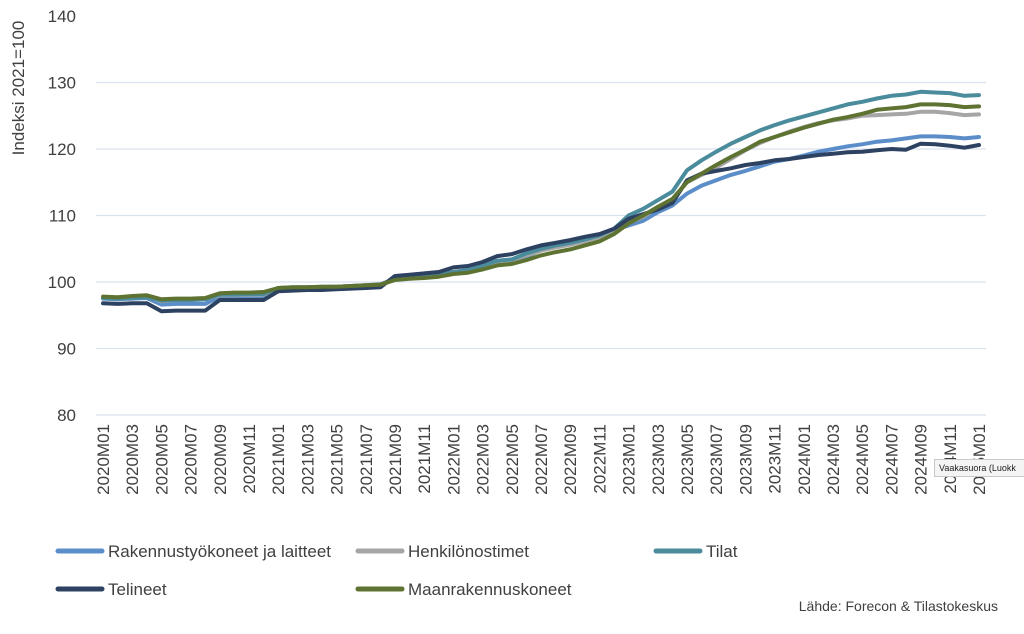  Describe the element at coordinates (453, 459) in the screenshot. I see `x-tick-label: 2022M01` at that location.